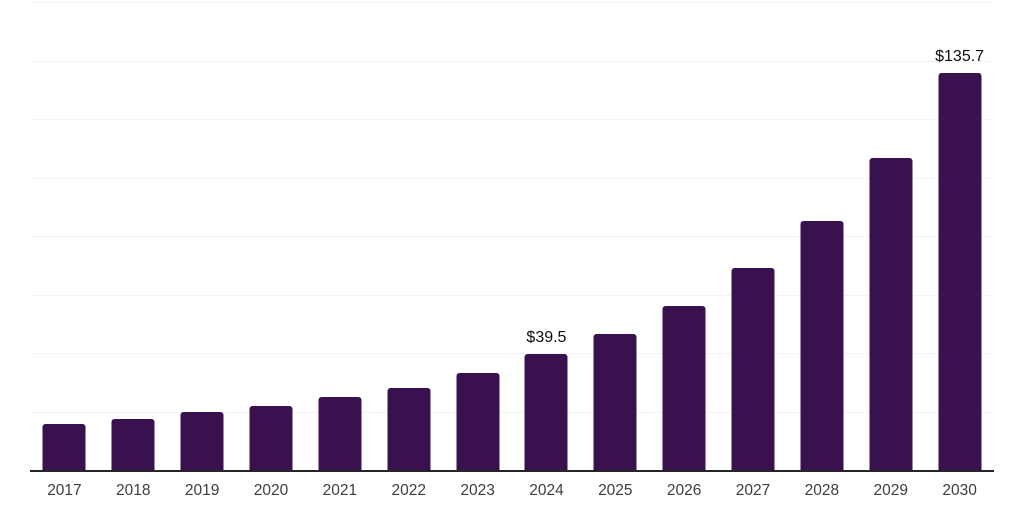  What do you see at coordinates (202, 490) in the screenshot?
I see `x-tick-label-2019: 2019` at bounding box center [202, 490].